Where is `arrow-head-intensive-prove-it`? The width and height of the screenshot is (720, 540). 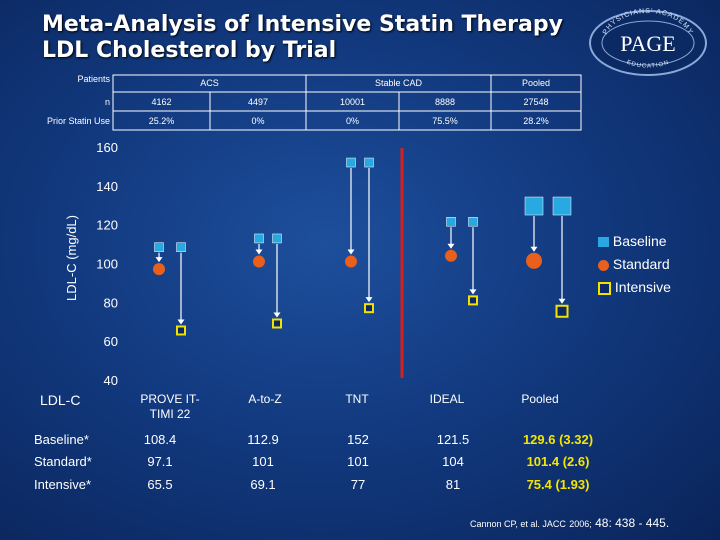 arrow-head-intensive-prove-it is located at coordinates (181, 322).